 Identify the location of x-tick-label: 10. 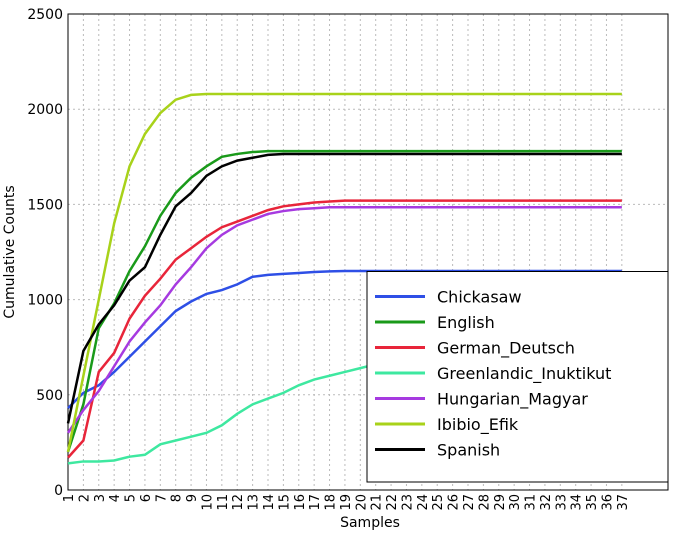
(207, 502).